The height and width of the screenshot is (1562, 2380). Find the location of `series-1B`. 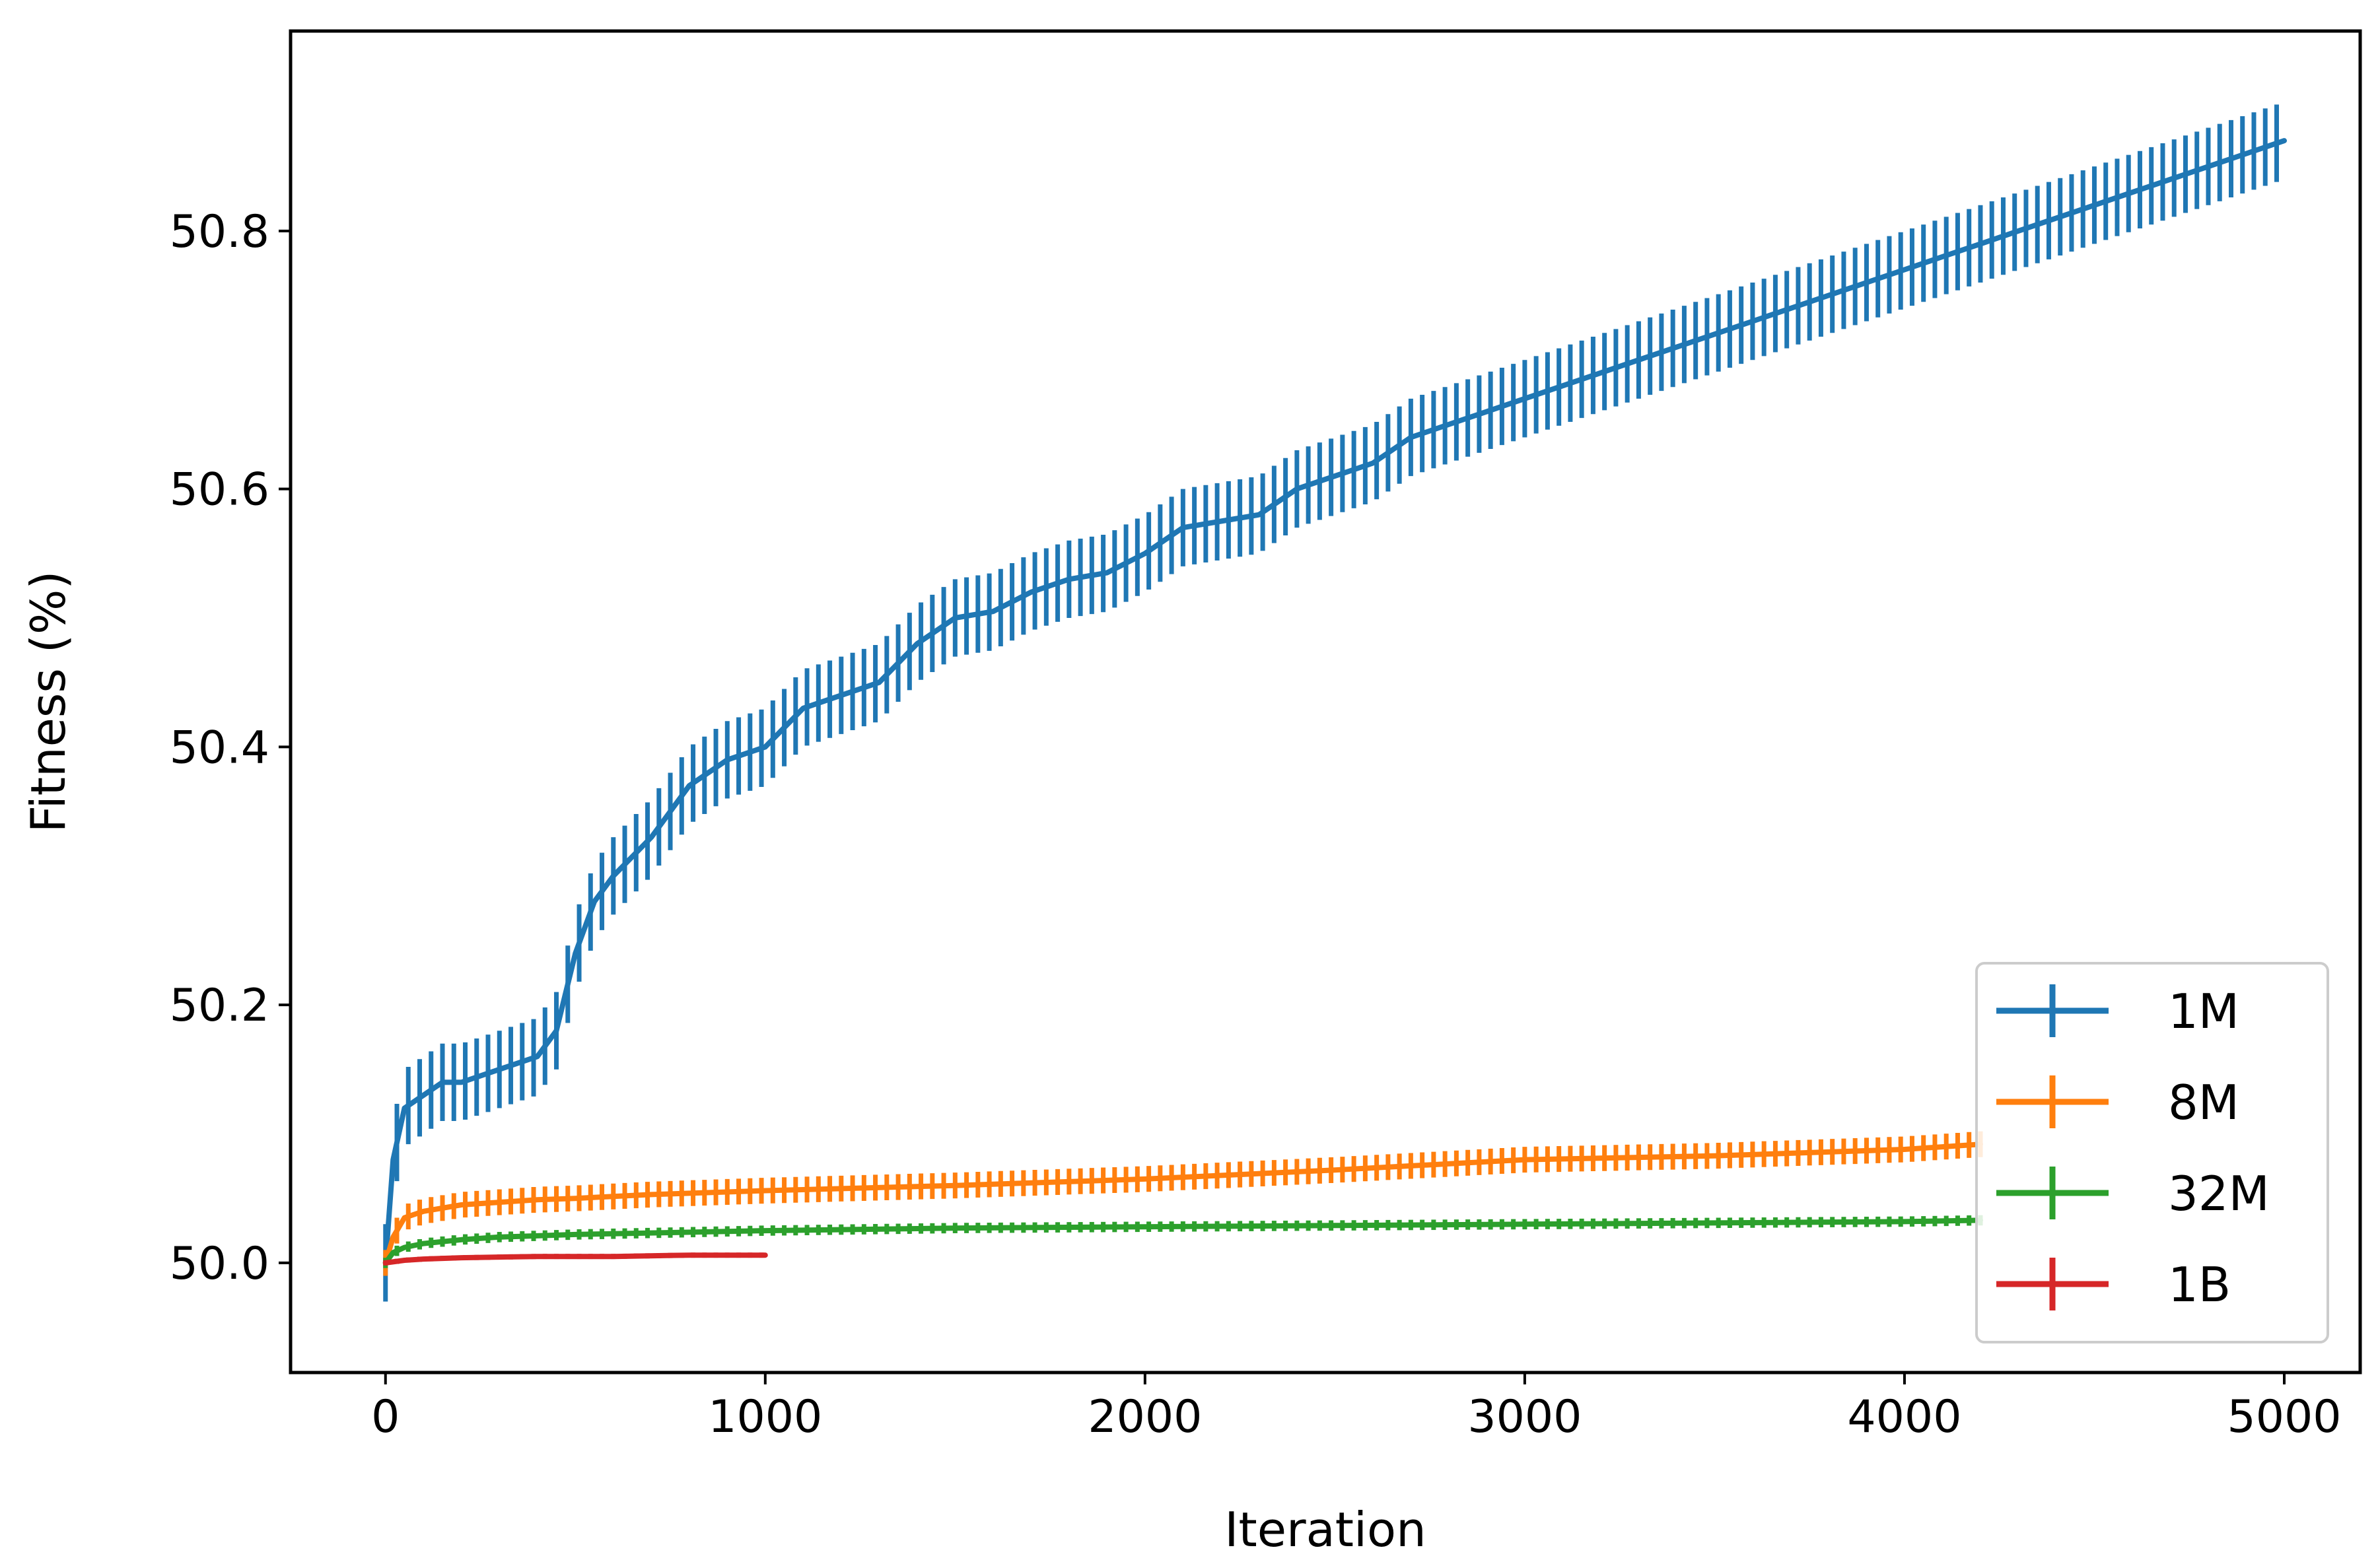

series-1B is located at coordinates (575, 1259).